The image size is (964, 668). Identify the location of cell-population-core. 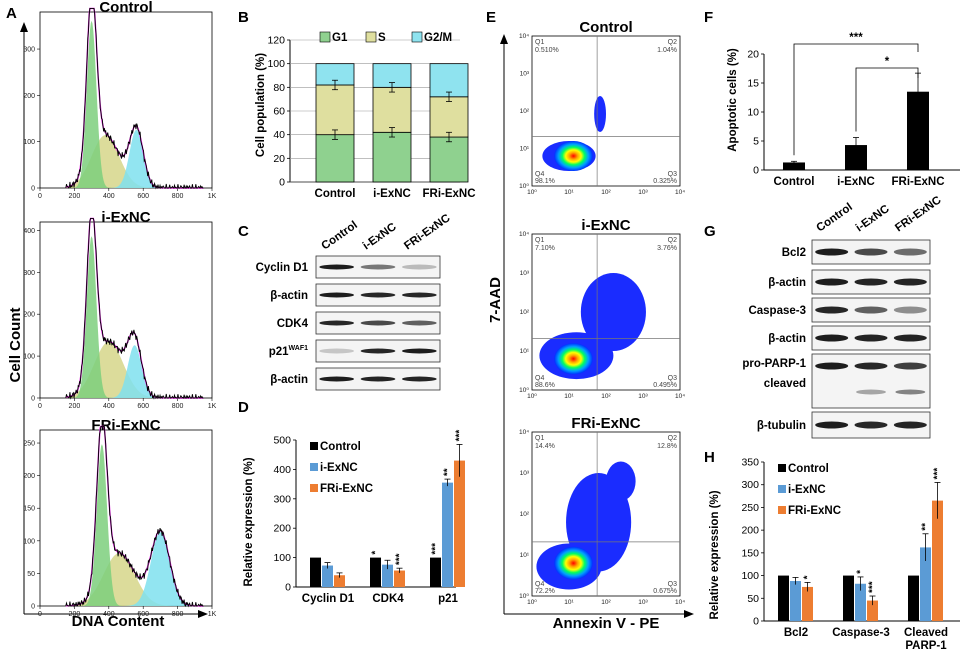
(573, 563).